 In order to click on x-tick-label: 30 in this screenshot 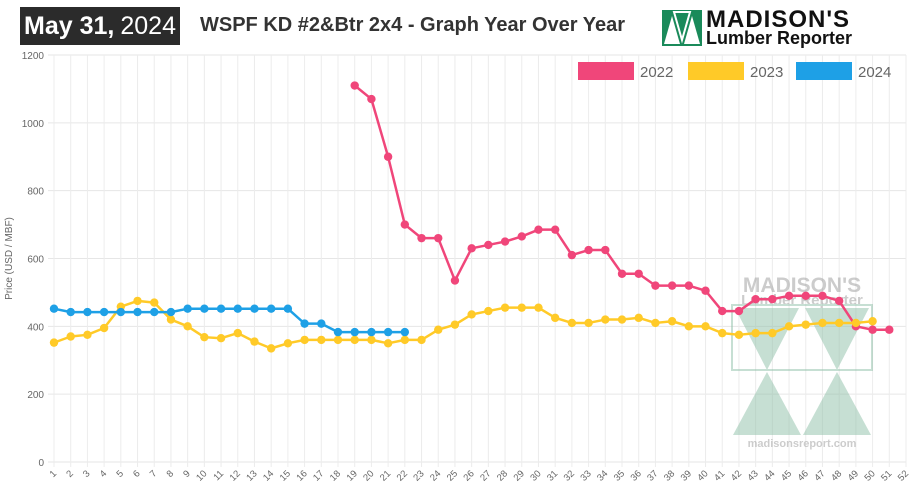, I will do `click(535, 475)`.